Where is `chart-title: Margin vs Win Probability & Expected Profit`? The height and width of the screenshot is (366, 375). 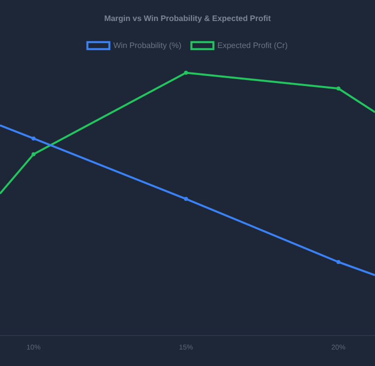
chart-title: Margin vs Win Probability & Expected Profit is located at coordinates (188, 19).